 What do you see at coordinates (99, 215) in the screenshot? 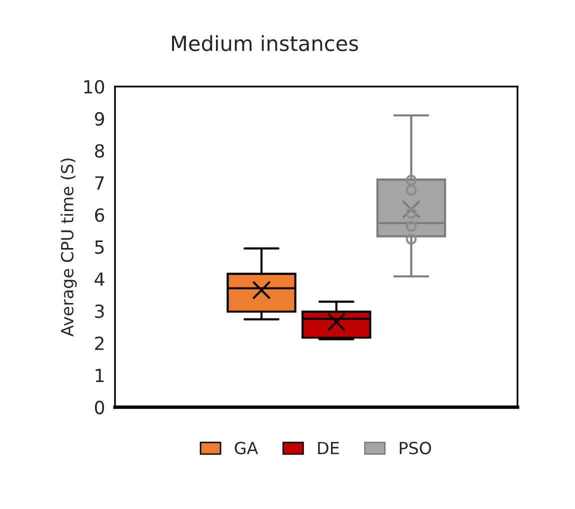
I see `y-tick-label: 6` at bounding box center [99, 215].